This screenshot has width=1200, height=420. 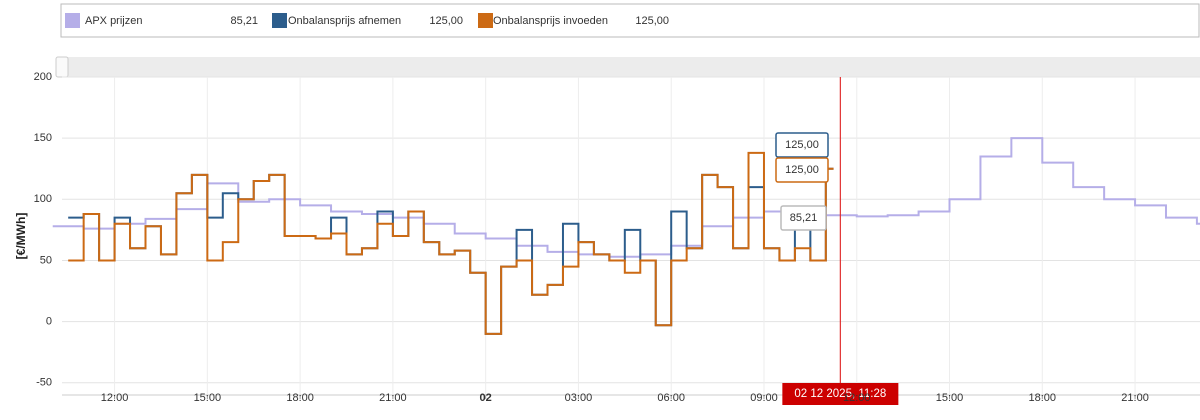 What do you see at coordinates (44, 383) in the screenshot?
I see `y-tick-label: -50` at bounding box center [44, 383].